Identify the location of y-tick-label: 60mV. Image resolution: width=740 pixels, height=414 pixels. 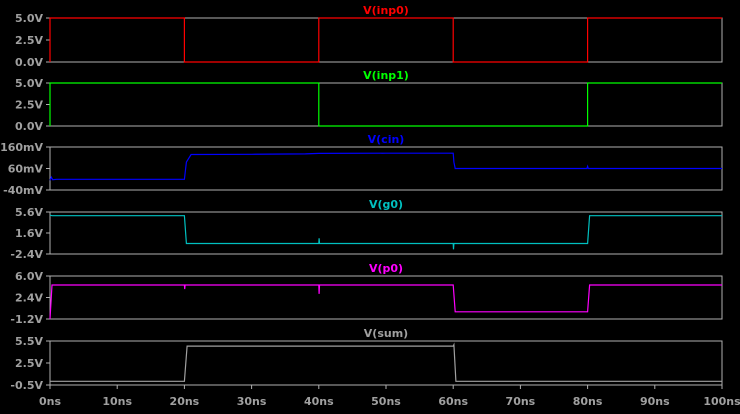
(26, 169).